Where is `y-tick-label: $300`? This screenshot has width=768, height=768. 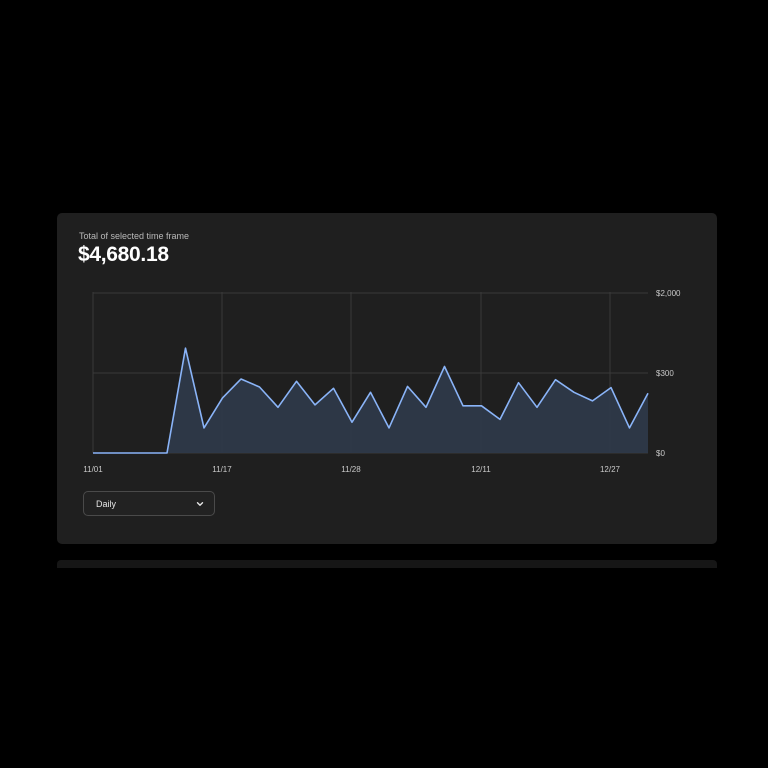 y-tick-label: $300 is located at coordinates (665, 373).